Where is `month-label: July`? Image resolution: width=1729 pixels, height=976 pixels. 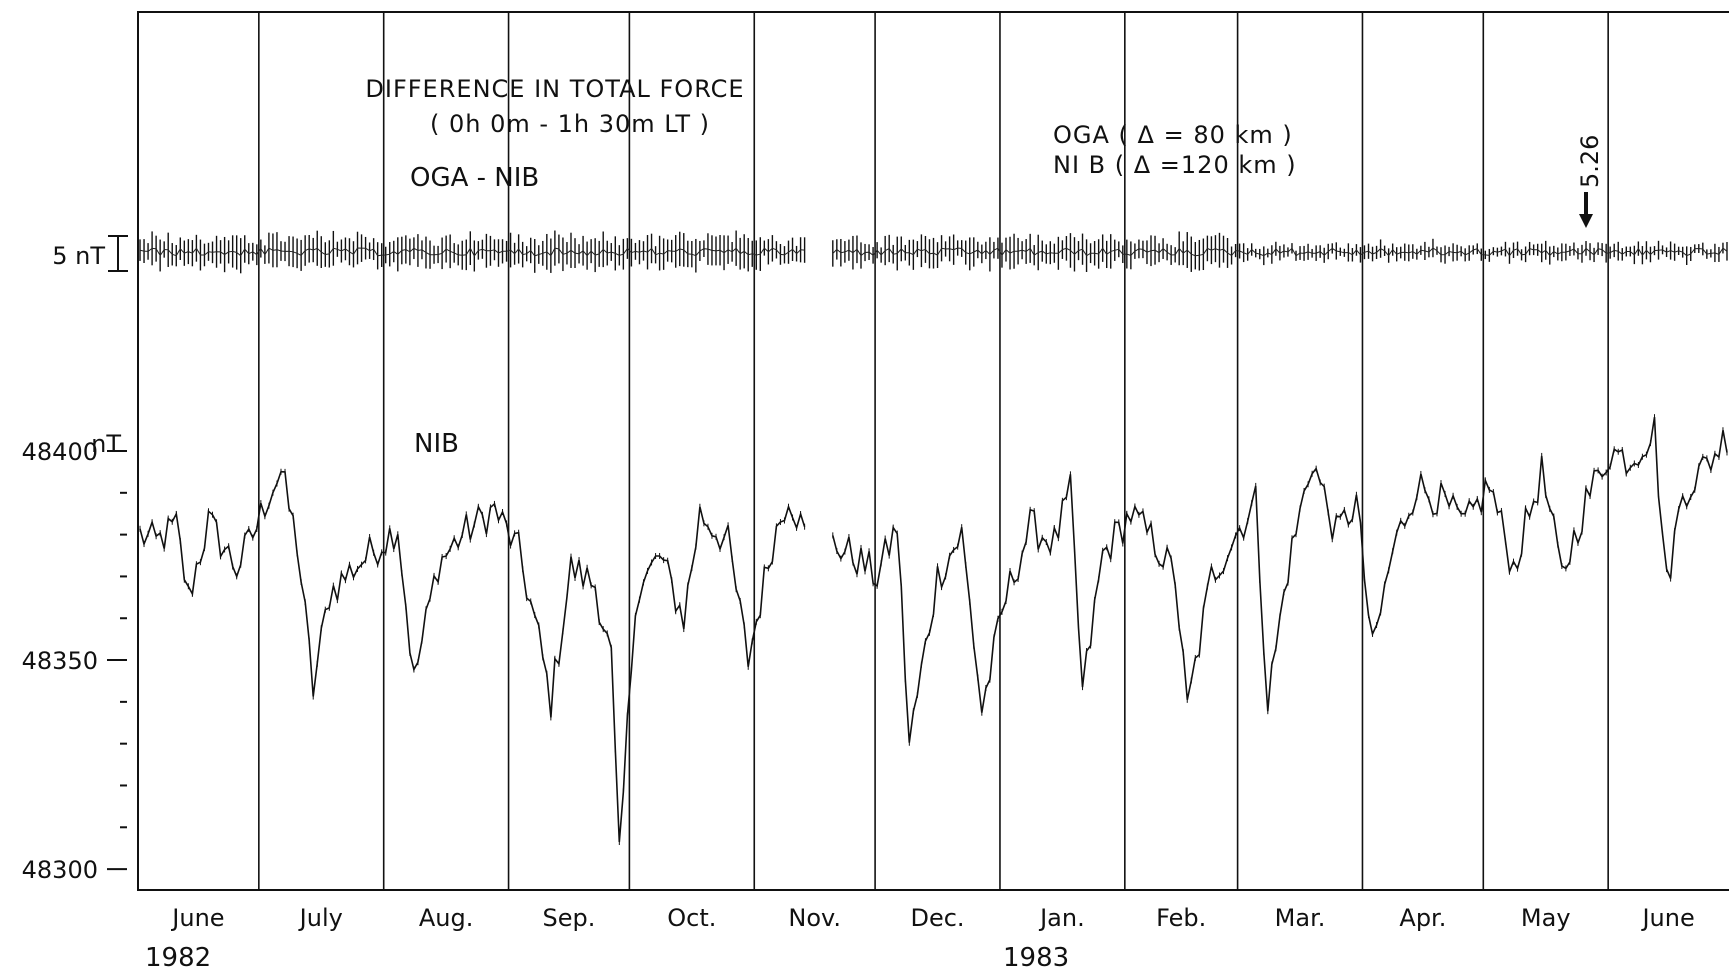
month-label: July is located at coordinates (320, 918).